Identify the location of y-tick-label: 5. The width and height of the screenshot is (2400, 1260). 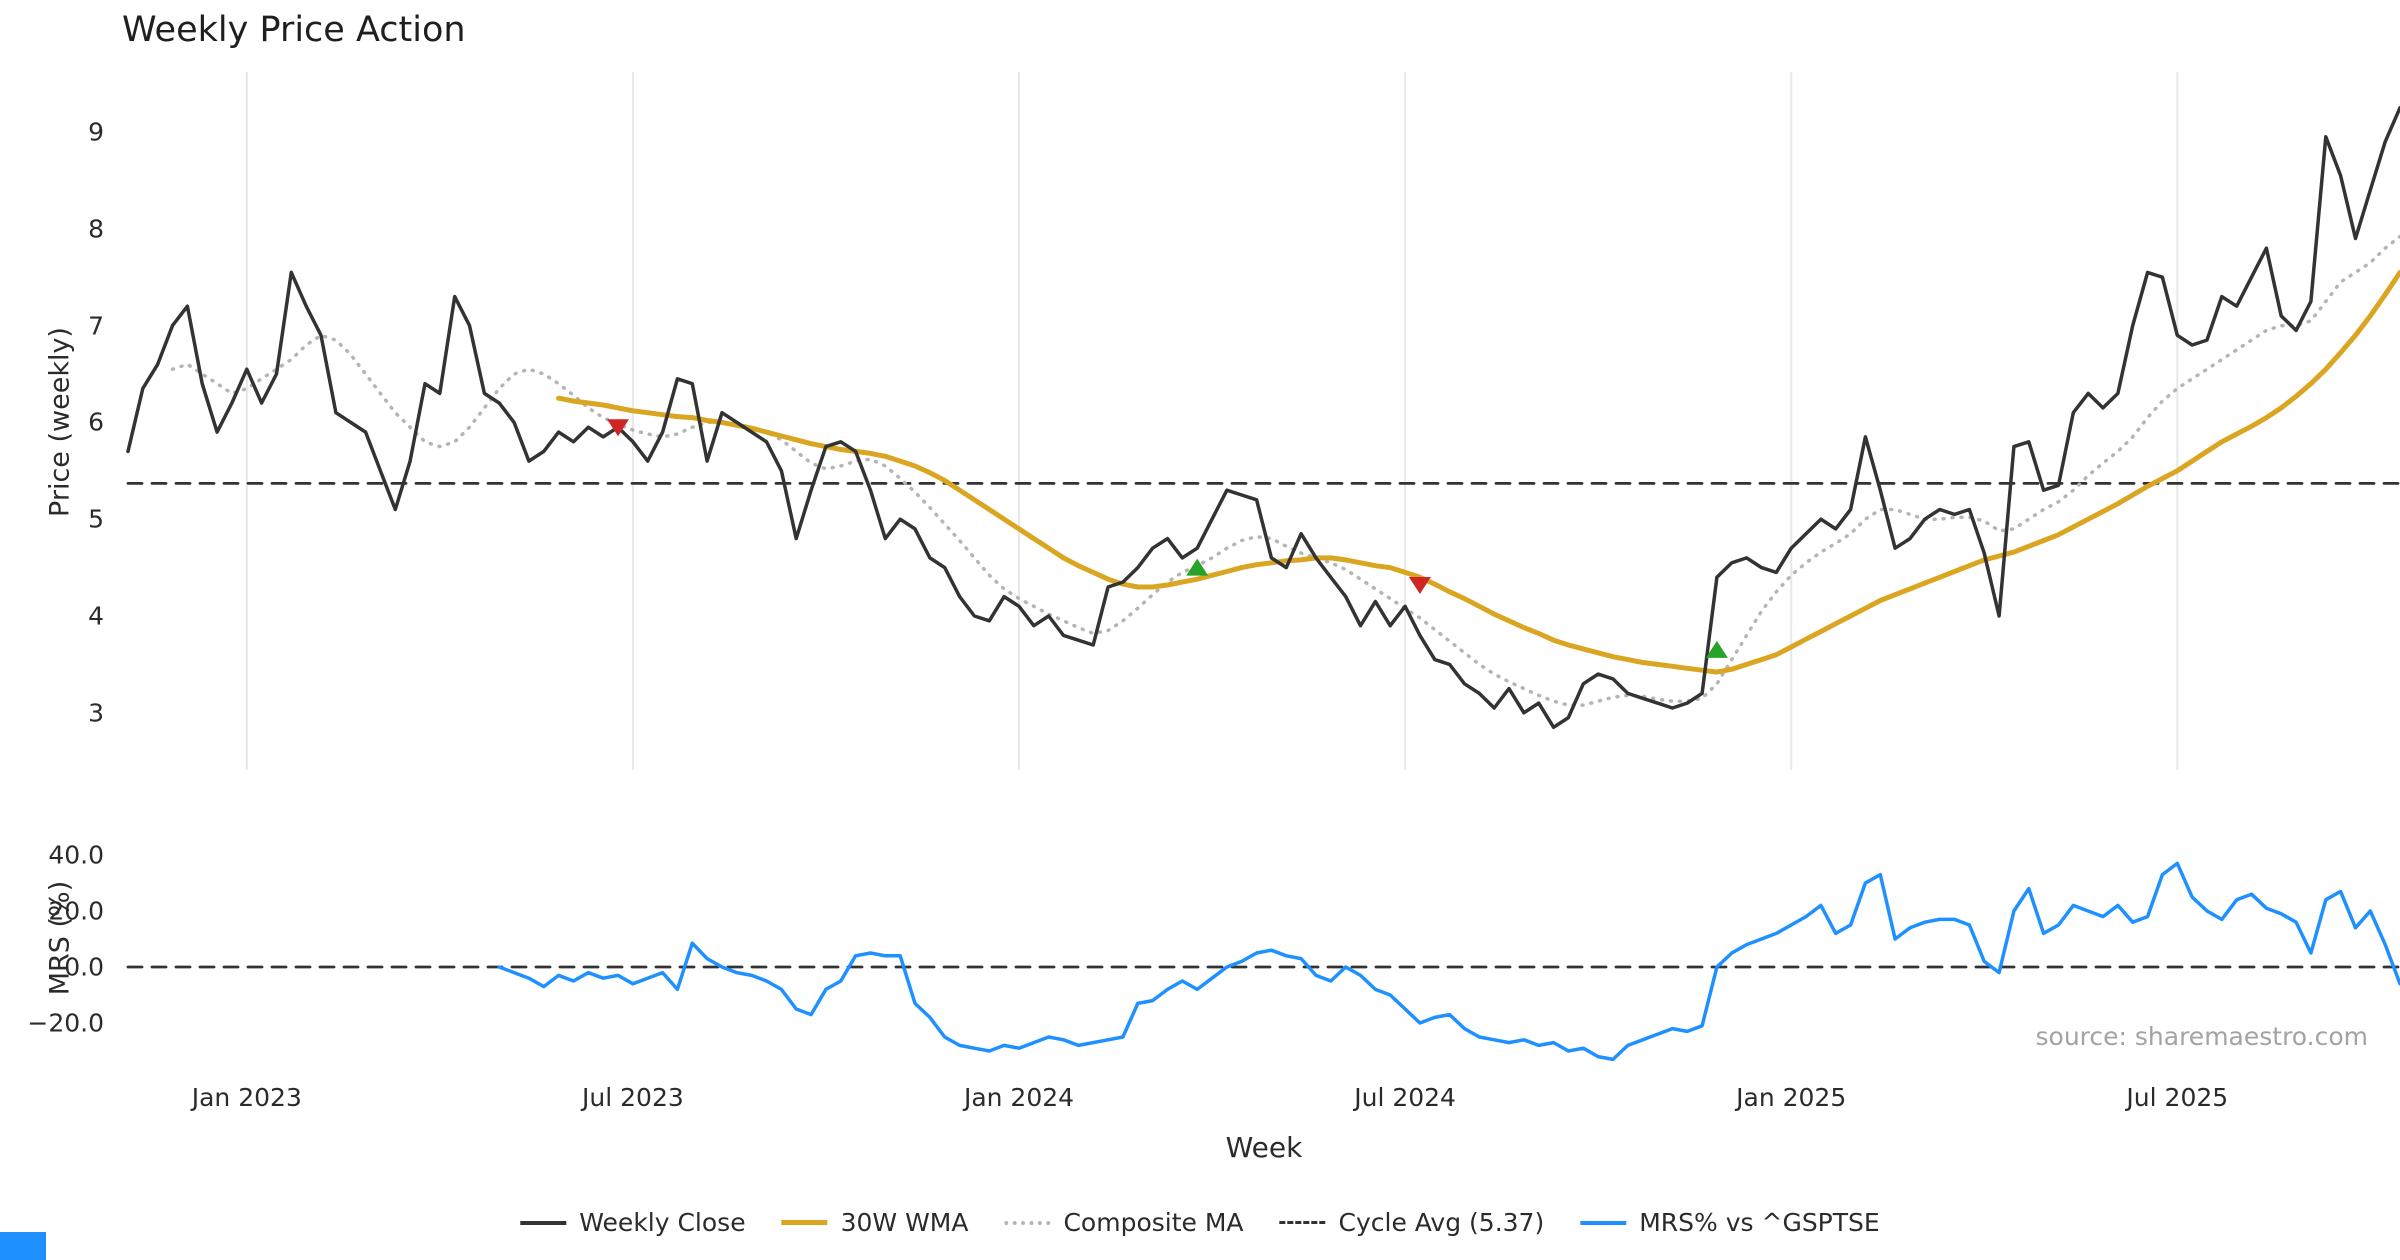
(96, 519).